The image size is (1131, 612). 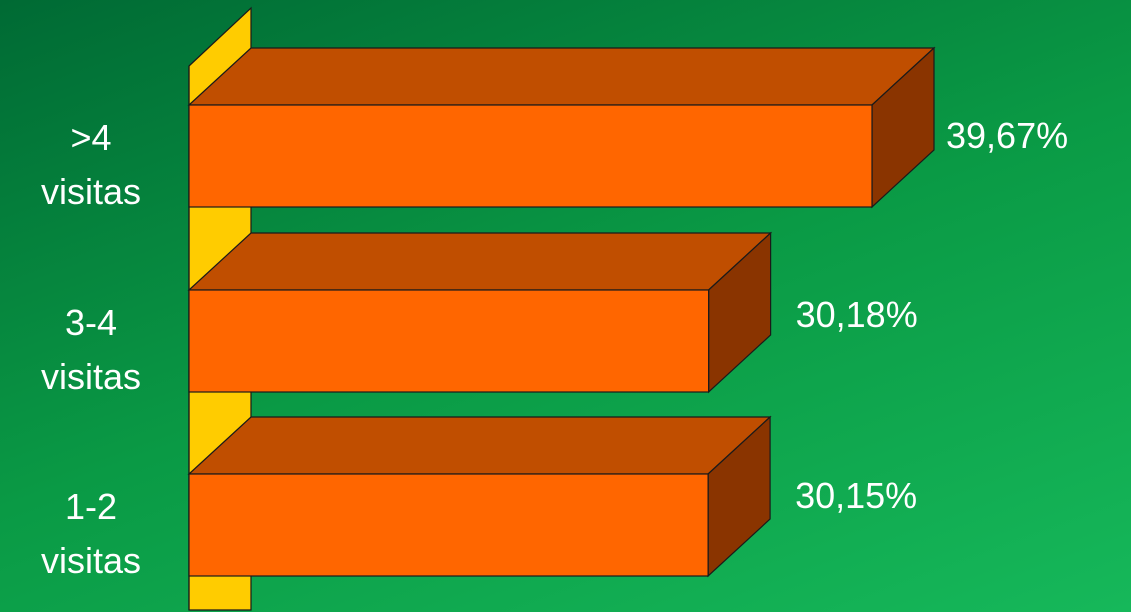 What do you see at coordinates (90, 137) in the screenshot?
I see `category-label-line: >4` at bounding box center [90, 137].